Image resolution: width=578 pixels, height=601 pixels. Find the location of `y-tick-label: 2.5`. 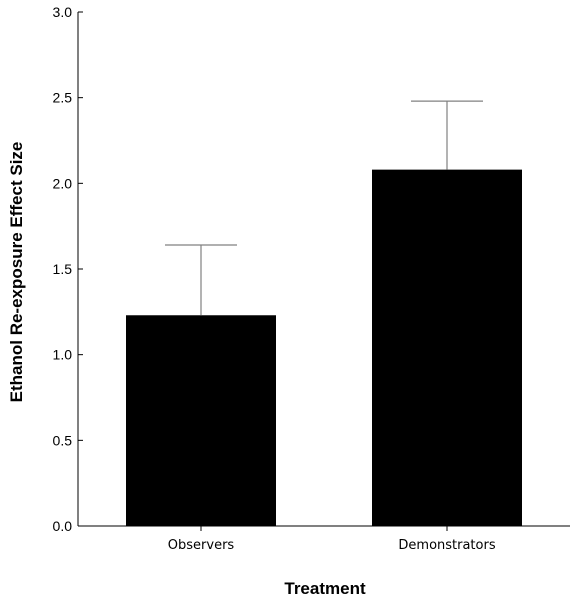

y-tick-label: 2.5 is located at coordinates (63, 98).